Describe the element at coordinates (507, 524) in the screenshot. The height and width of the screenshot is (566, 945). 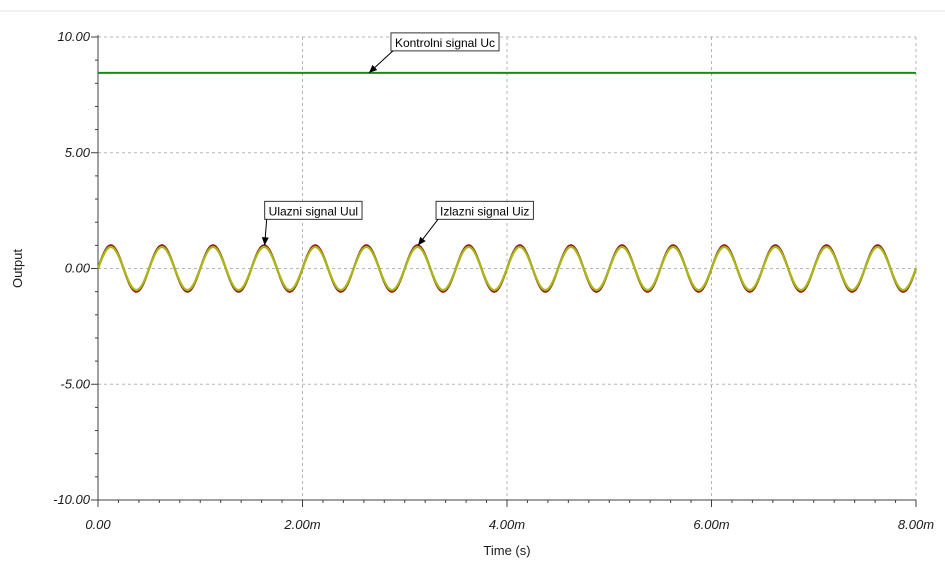
I see `x-tick-label: 4.00m` at that location.